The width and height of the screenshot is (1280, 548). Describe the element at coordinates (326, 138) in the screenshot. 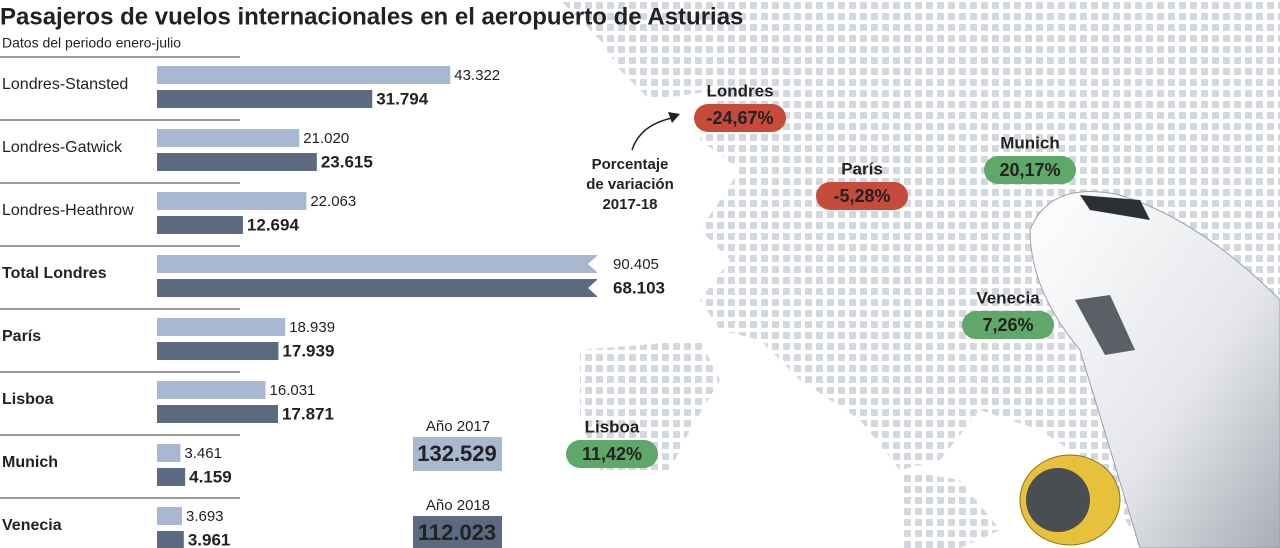

I see `value-label: 21.020` at that location.